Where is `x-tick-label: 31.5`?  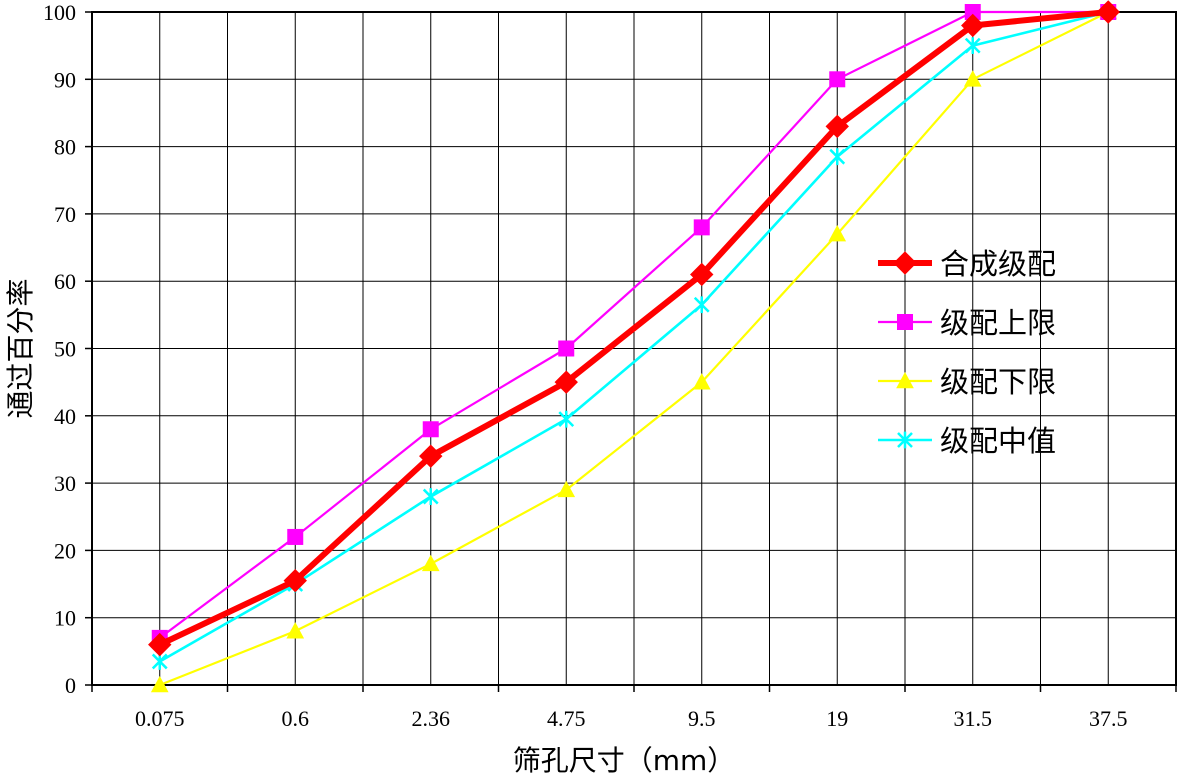 x-tick-label: 31.5 is located at coordinates (973, 718).